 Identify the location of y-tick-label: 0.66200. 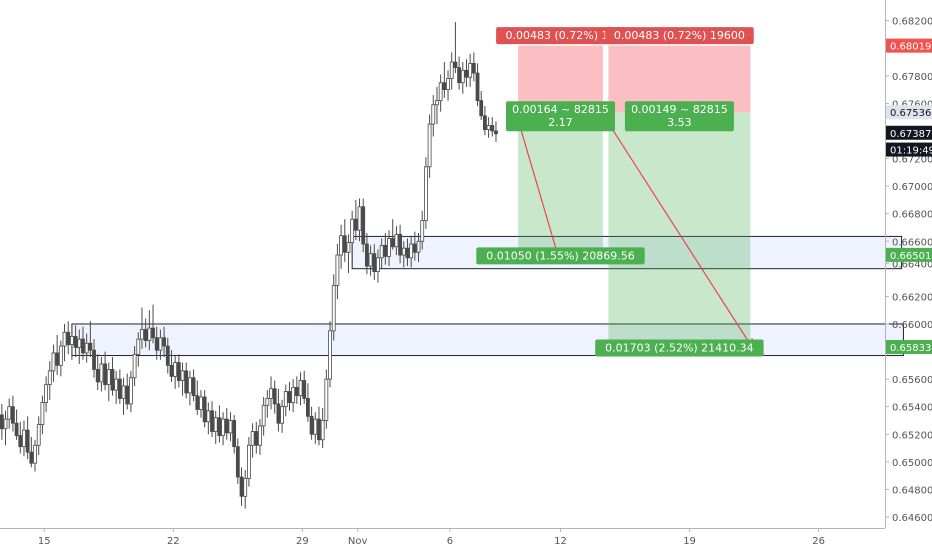
(912, 297).